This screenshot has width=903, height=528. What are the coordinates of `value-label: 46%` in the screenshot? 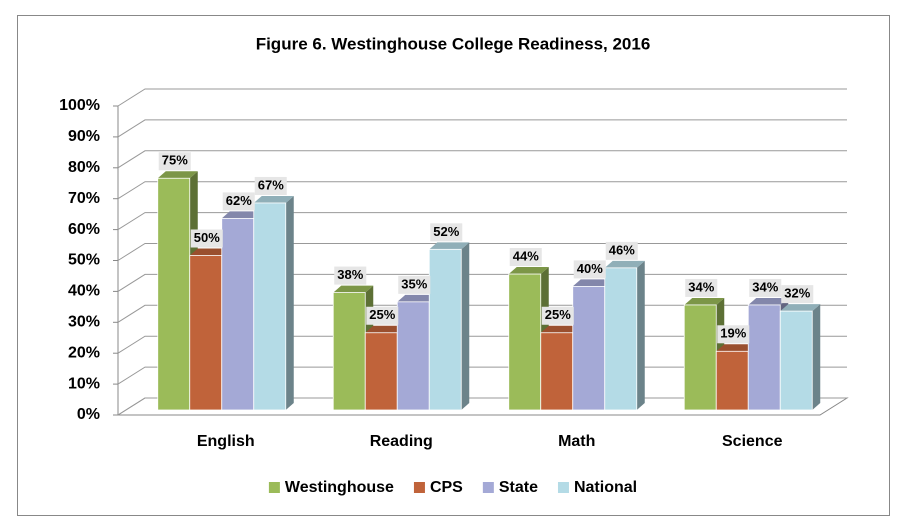 It's located at (622, 249).